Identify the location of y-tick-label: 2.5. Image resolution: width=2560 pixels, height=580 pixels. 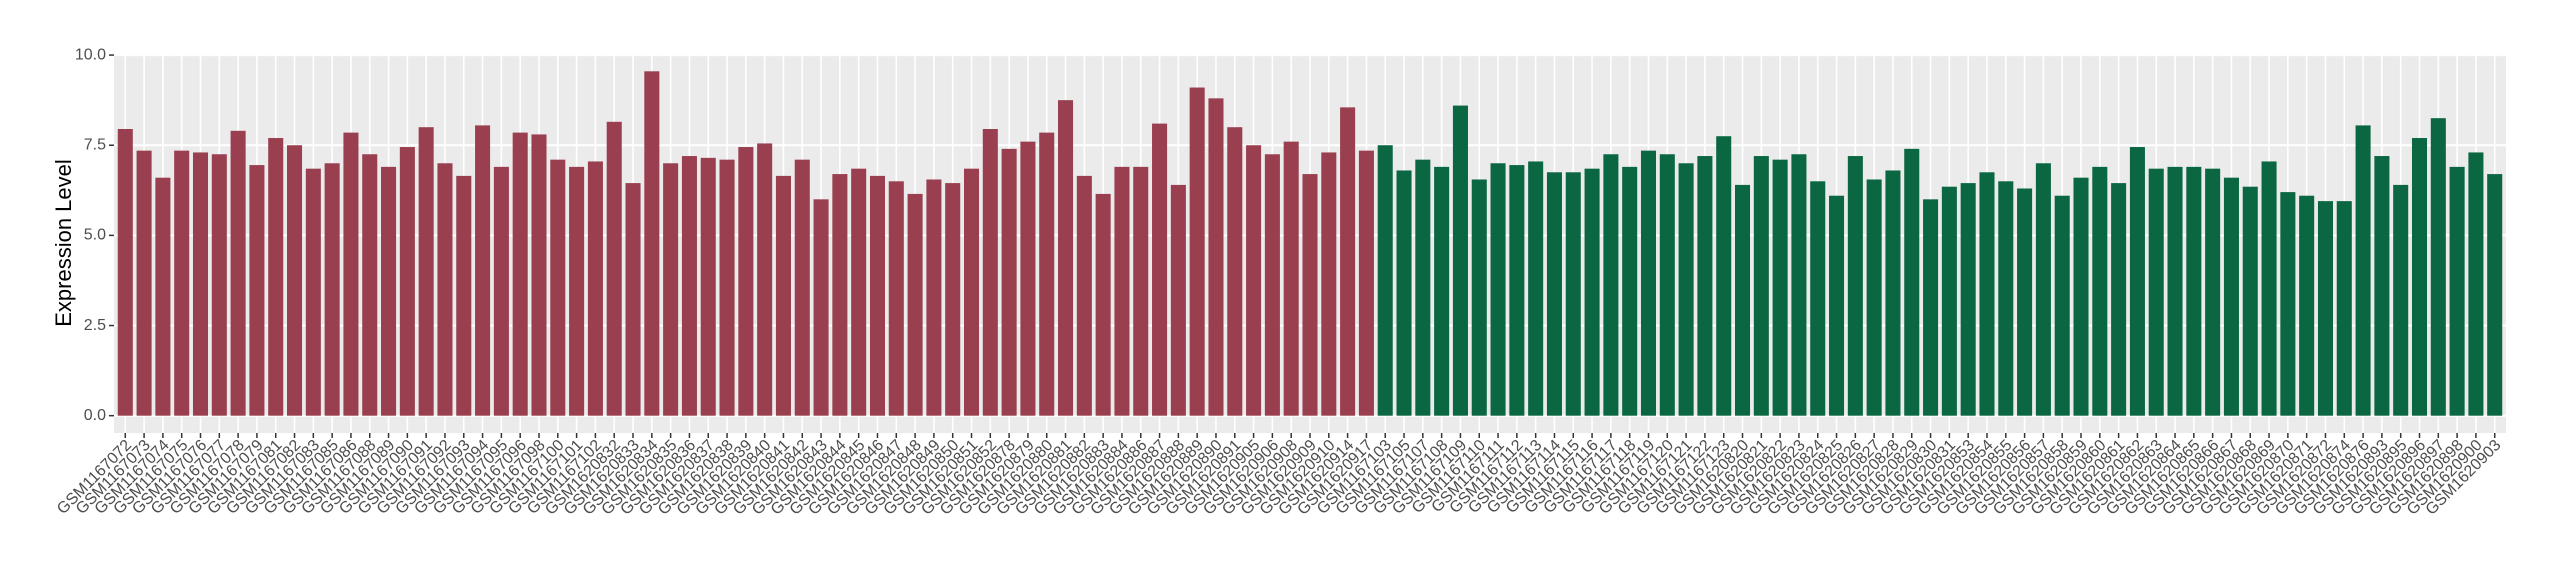
(95, 325).